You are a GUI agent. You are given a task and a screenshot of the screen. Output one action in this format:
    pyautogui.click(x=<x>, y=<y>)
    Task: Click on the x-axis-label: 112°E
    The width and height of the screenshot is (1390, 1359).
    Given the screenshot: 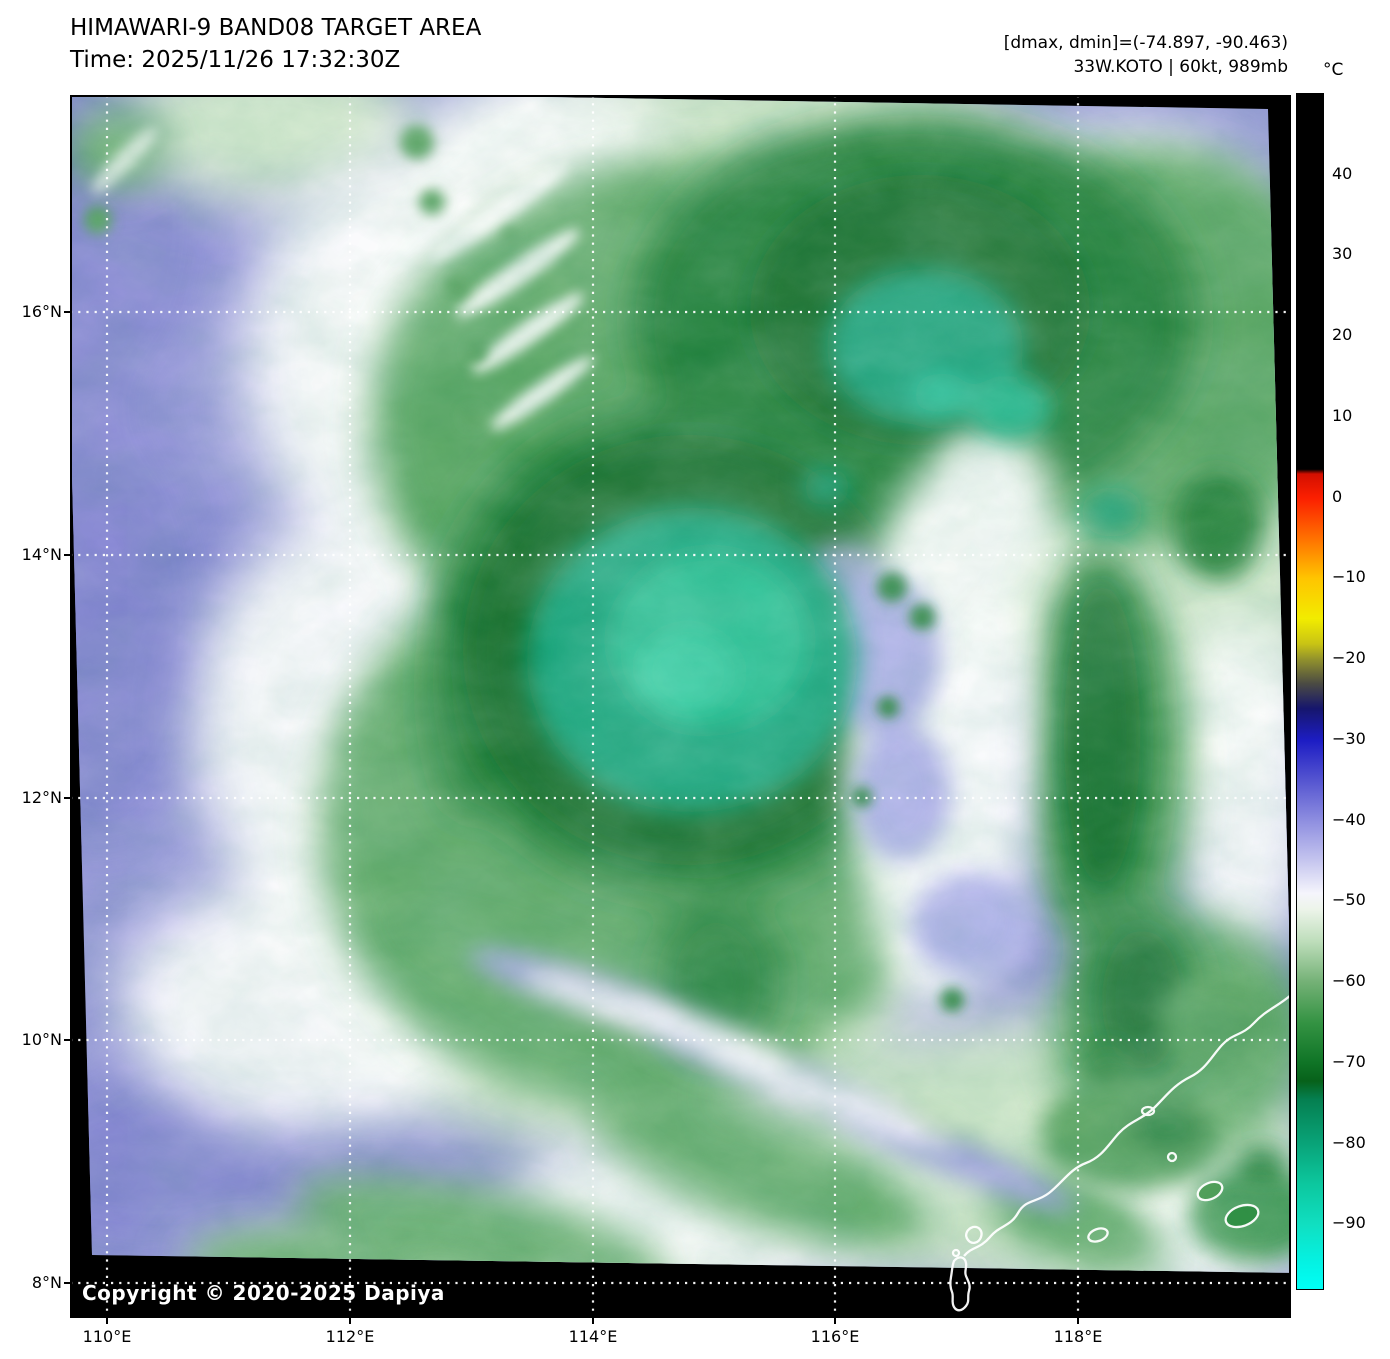 What is the action you would take?
    pyautogui.click(x=350, y=1336)
    